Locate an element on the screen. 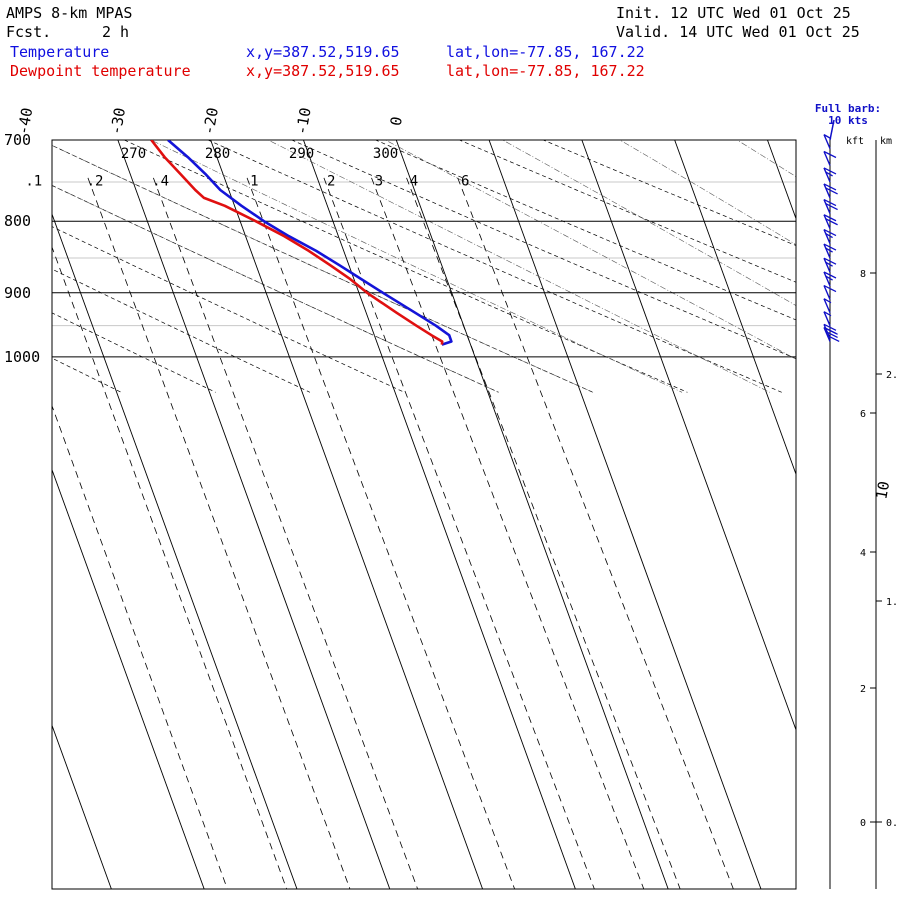 This screenshot has width=900, height=900. barb-title-line2: 10 kts is located at coordinates (848, 120).